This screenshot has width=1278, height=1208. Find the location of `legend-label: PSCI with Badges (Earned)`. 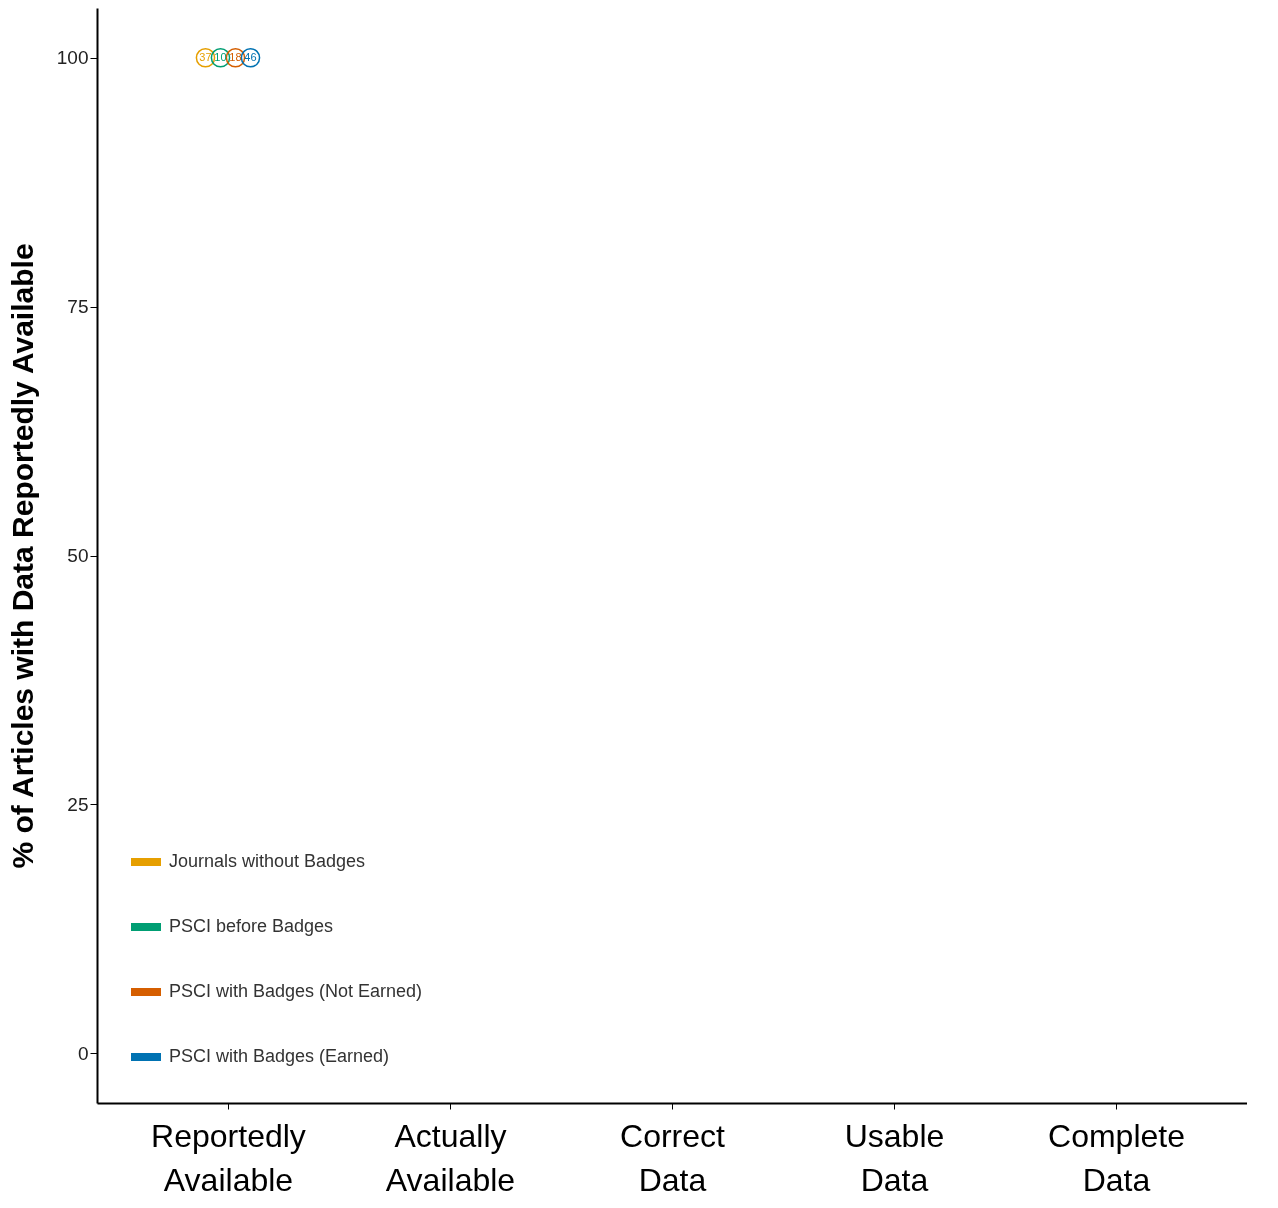

legend-label: PSCI with Badges (Earned) is located at coordinates (279, 1056).